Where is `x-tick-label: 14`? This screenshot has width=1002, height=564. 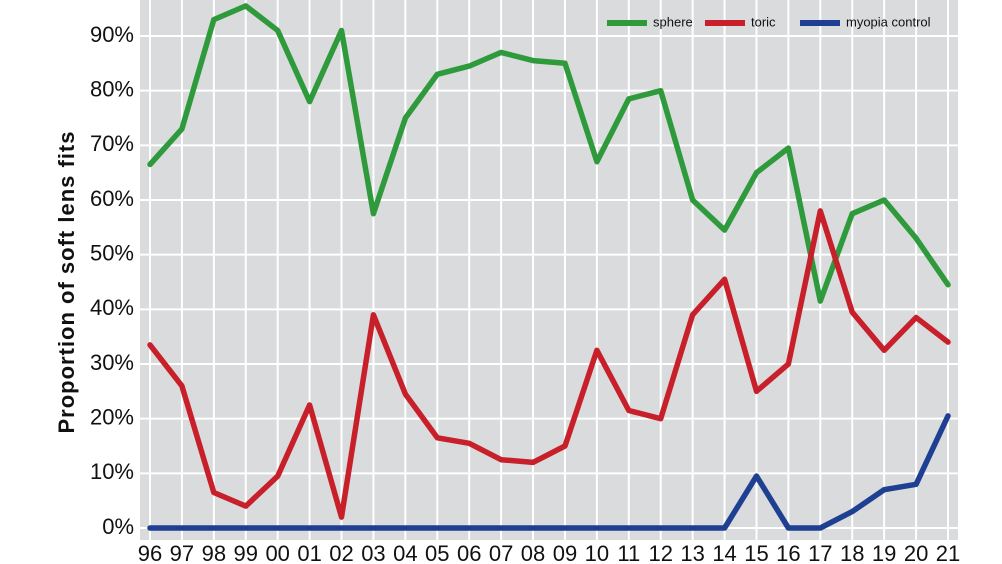 x-tick-label: 14 is located at coordinates (724, 552).